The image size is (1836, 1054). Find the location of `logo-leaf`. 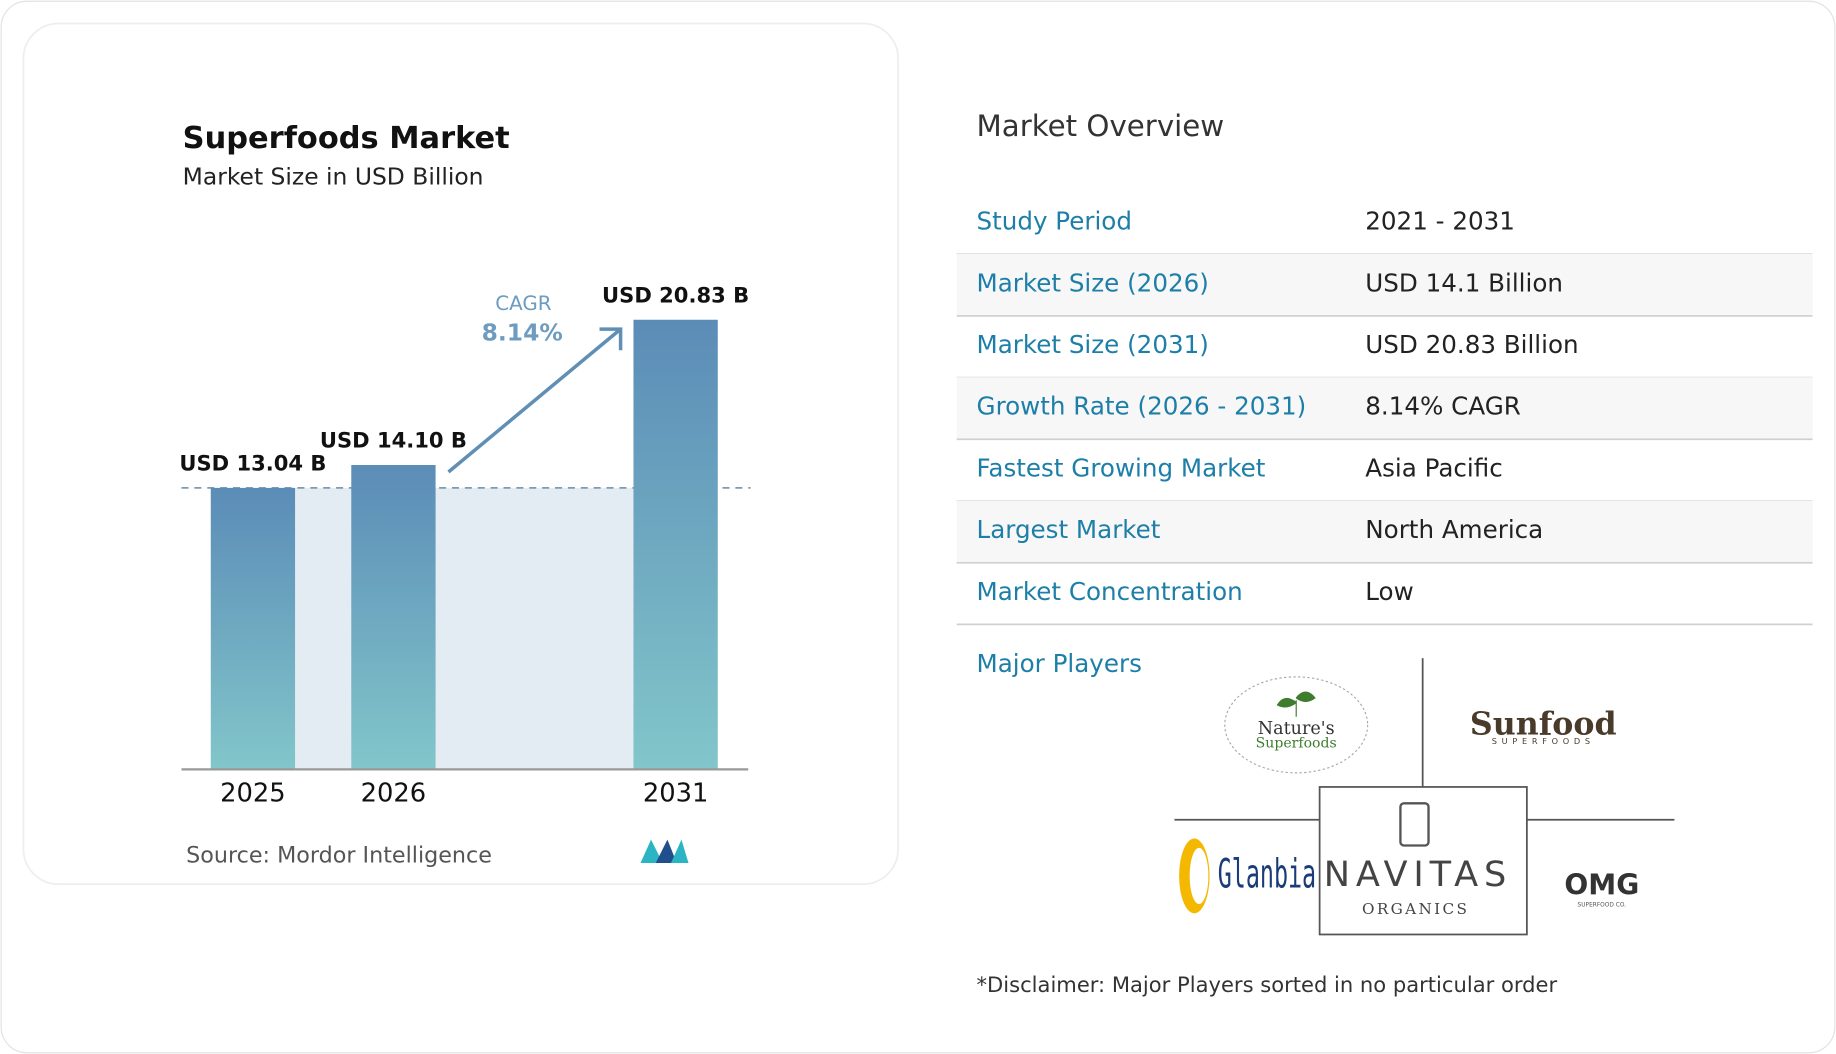

logo-leaf is located at coordinates (1296, 704).